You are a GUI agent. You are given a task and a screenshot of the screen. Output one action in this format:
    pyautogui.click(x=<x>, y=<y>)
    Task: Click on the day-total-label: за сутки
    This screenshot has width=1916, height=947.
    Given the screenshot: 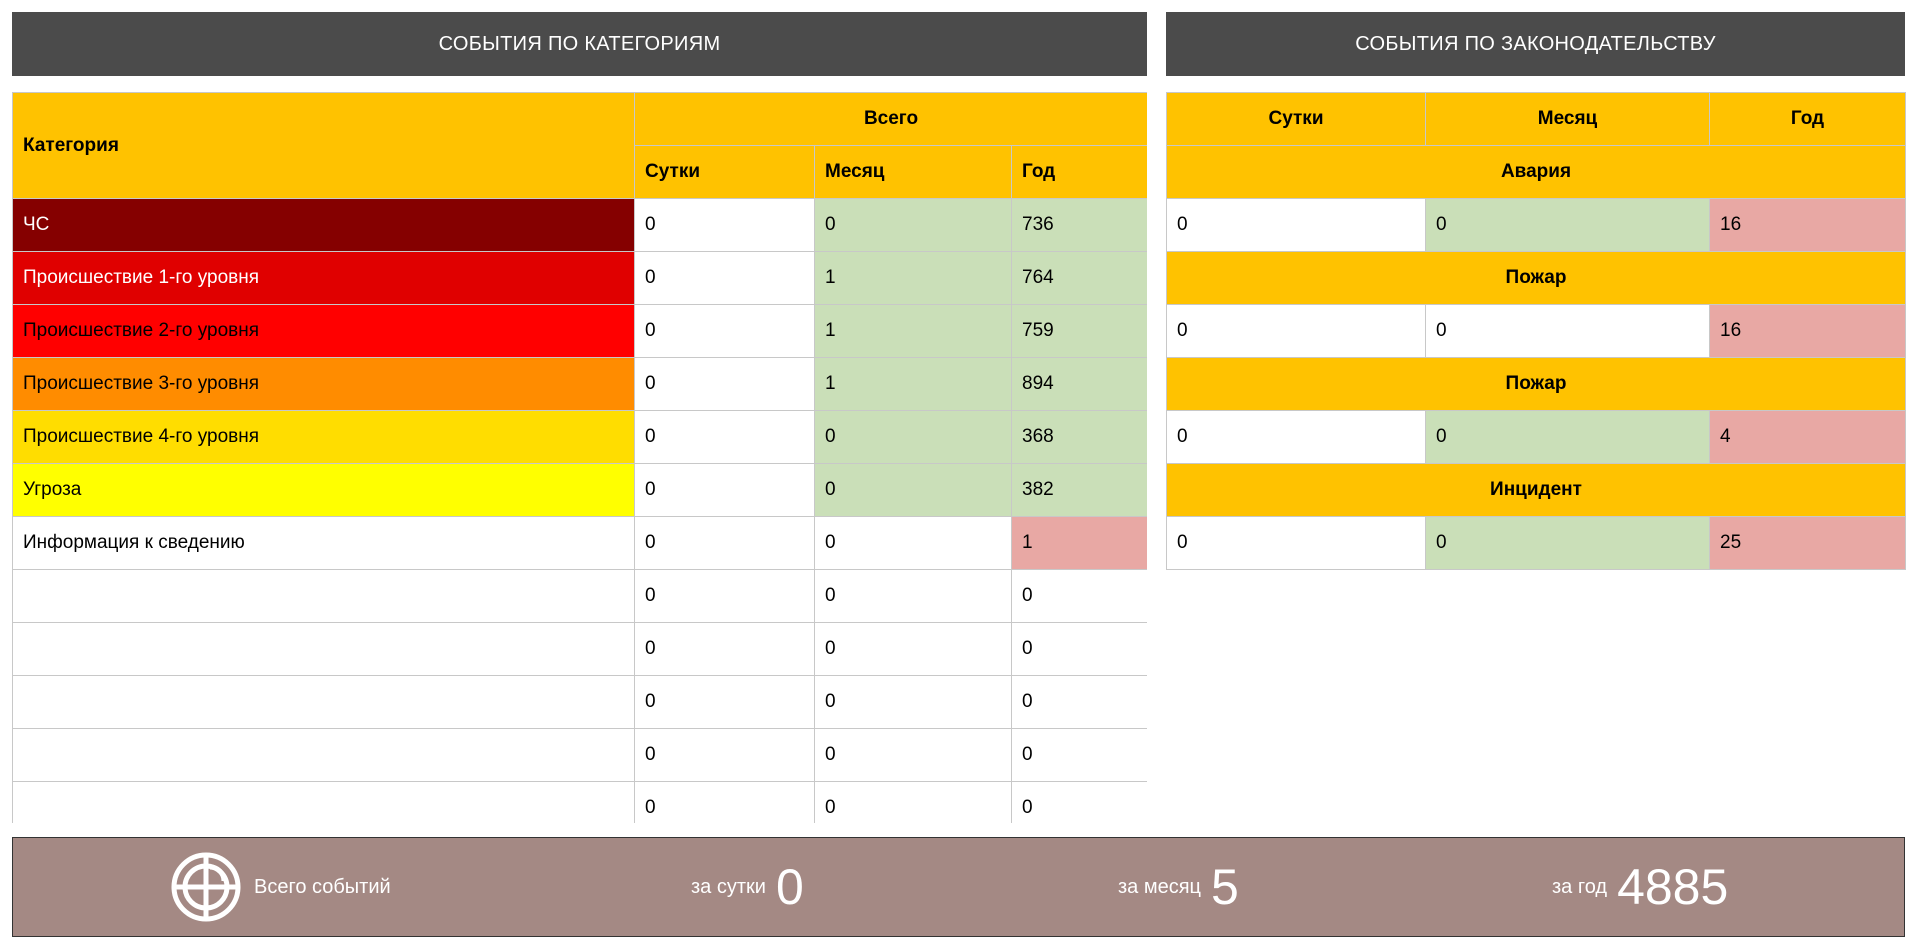 What is the action you would take?
    pyautogui.click(x=728, y=886)
    